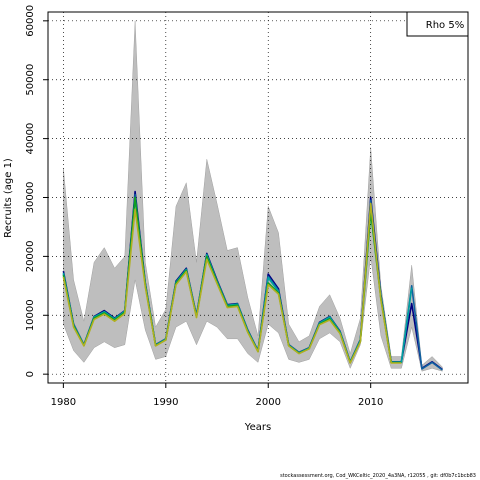 The height and width of the screenshot is (480, 480). What do you see at coordinates (165, 402) in the screenshot?
I see `x-tick-label: 1990` at bounding box center [165, 402].